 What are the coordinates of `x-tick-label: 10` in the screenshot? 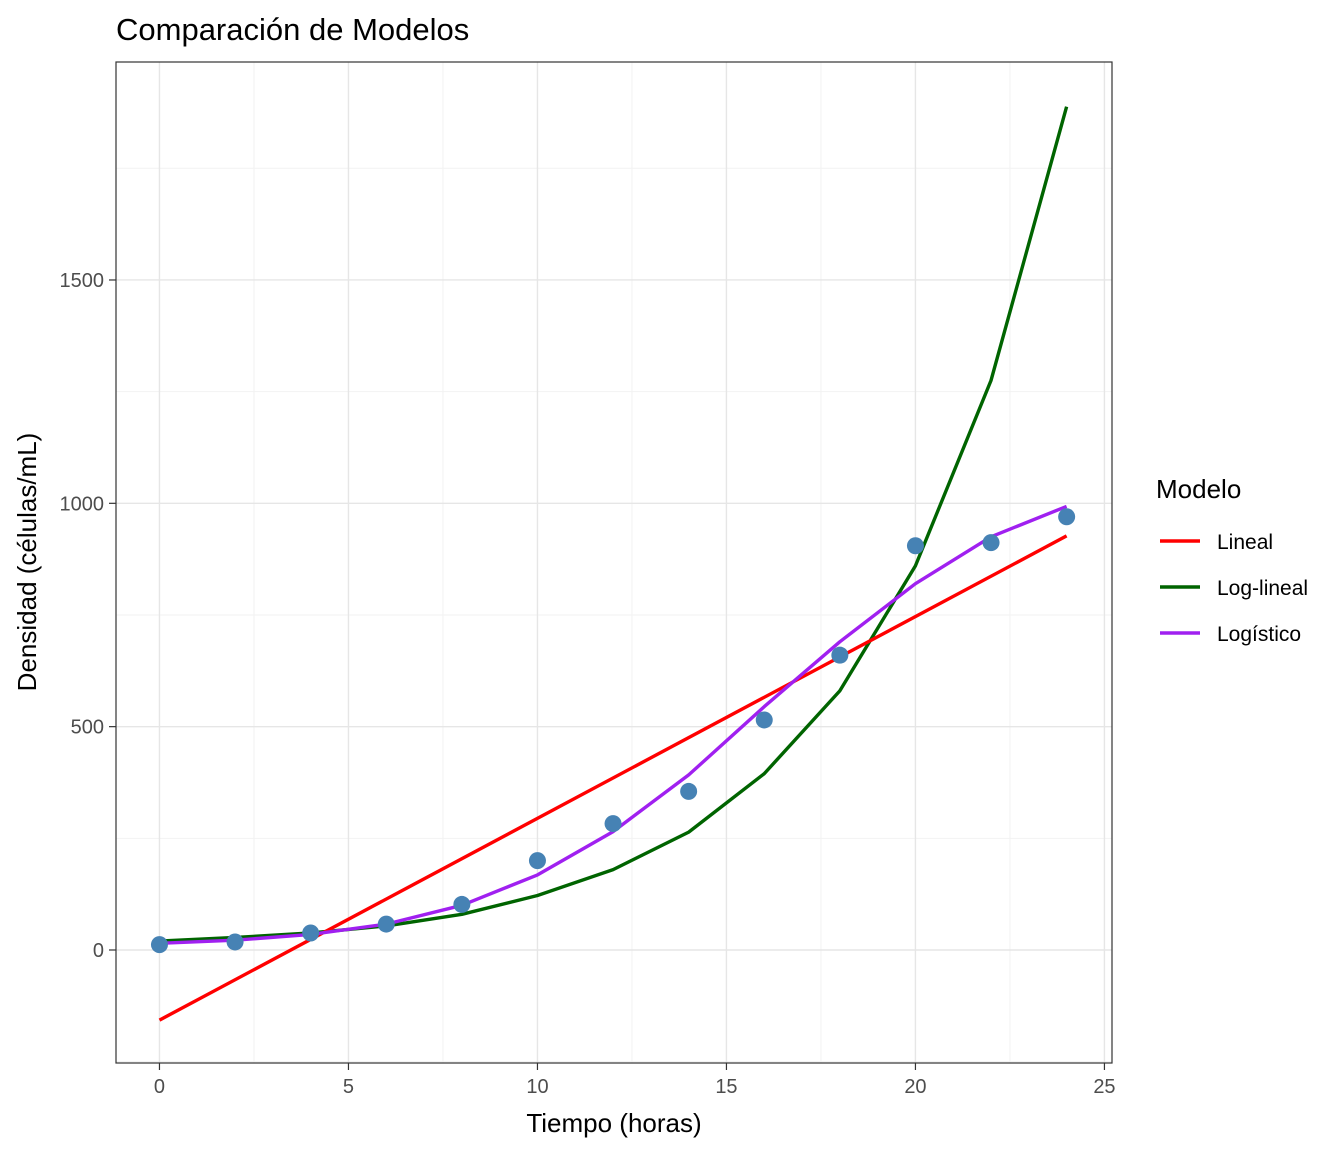 It's located at (537, 1087).